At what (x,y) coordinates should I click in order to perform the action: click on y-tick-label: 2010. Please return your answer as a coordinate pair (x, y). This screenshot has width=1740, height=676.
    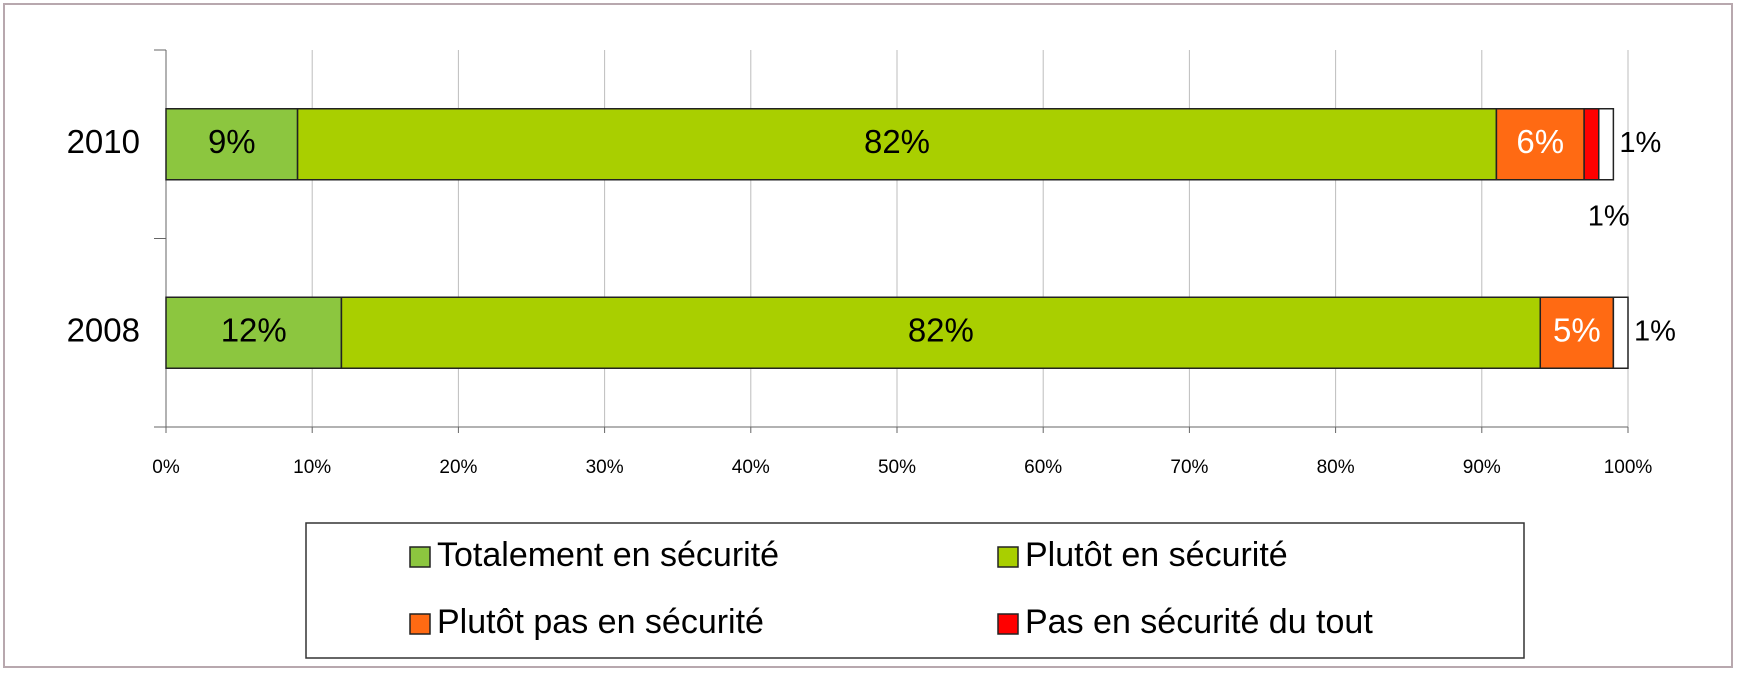
    Looking at the image, I should click on (103, 141).